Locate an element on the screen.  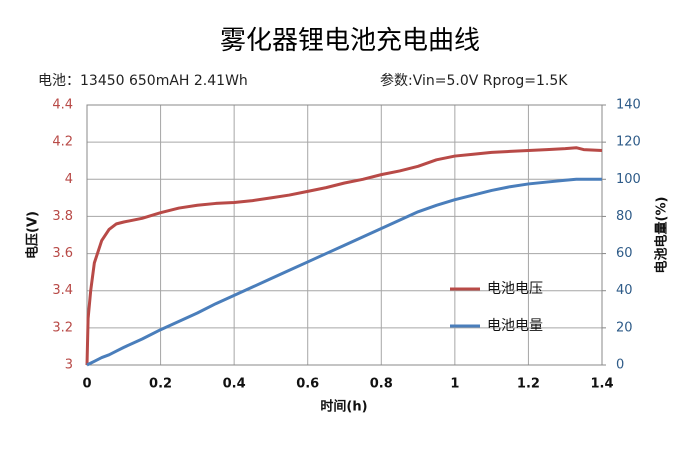
y2-tick-label: 80 is located at coordinates (624, 216).